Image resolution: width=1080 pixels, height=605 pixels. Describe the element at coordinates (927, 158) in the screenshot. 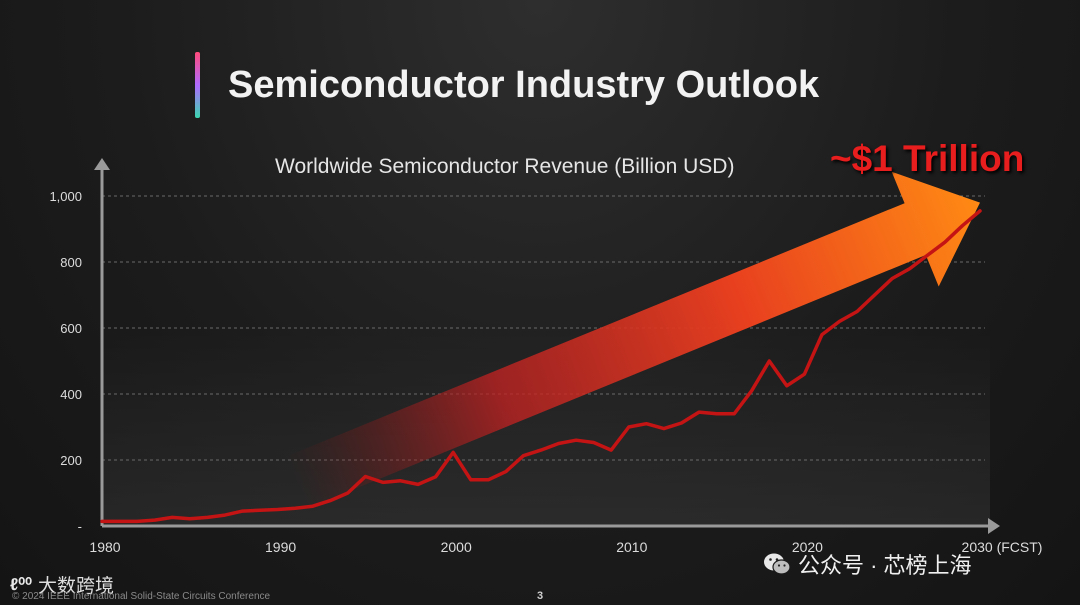

I see `trillion-callout: ~$1 Trillion` at that location.